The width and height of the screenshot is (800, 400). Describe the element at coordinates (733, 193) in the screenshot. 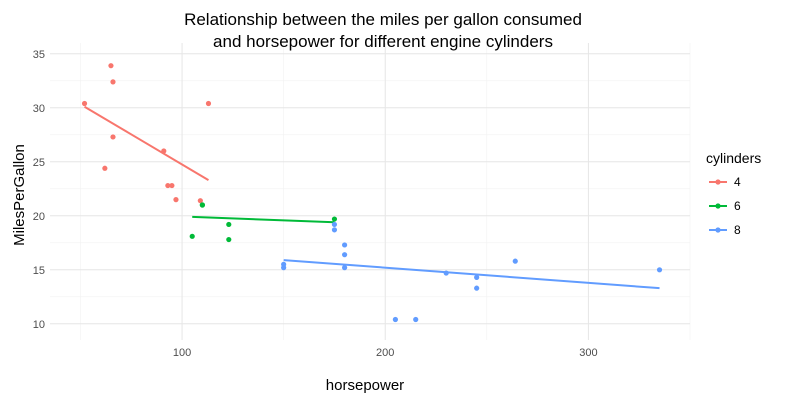

I see `legend: cylinders 4 6 8` at that location.